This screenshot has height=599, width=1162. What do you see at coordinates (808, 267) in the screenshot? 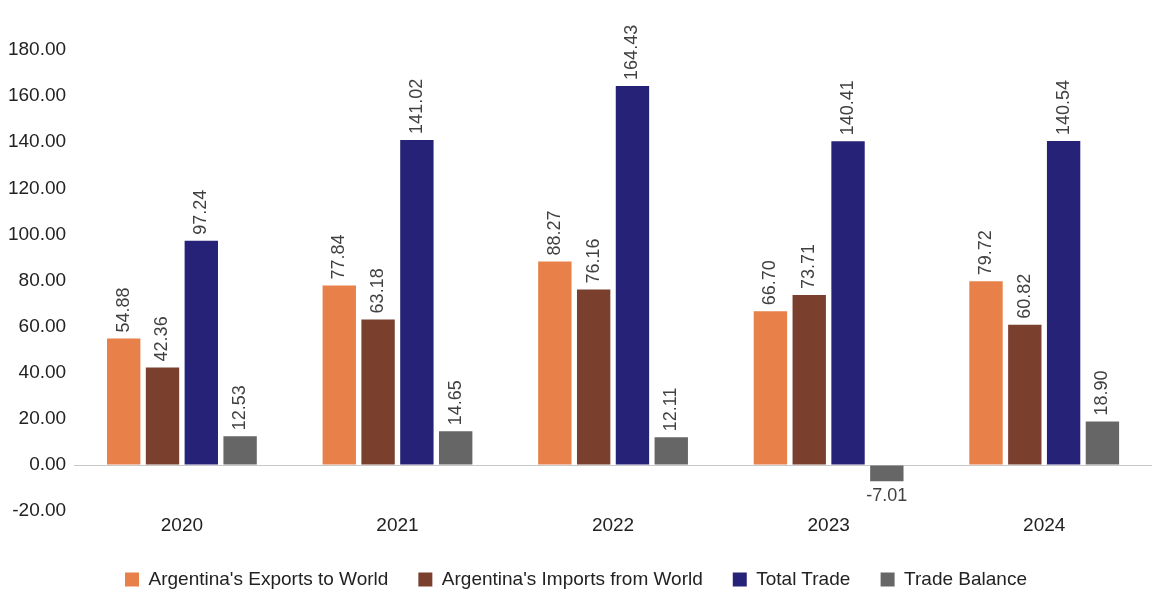
I see `data-label: 73.71` at bounding box center [808, 267].